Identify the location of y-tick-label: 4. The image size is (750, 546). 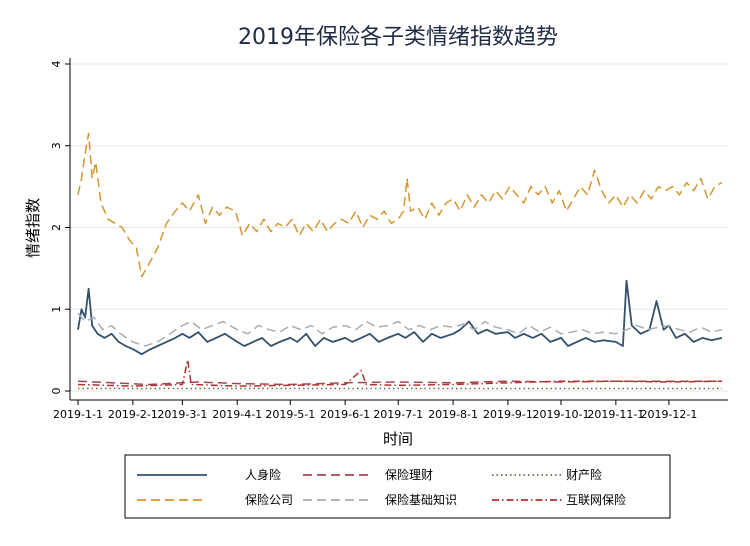
(56, 64).